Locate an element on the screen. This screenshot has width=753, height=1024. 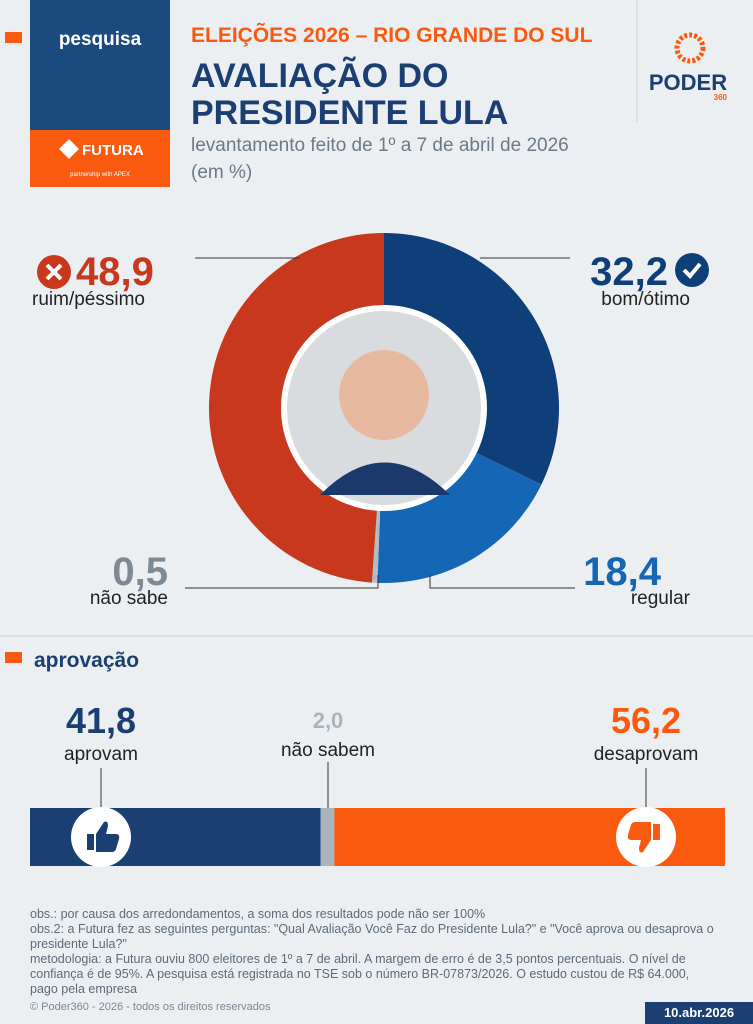
bar-segment is located at coordinates (327, 837).